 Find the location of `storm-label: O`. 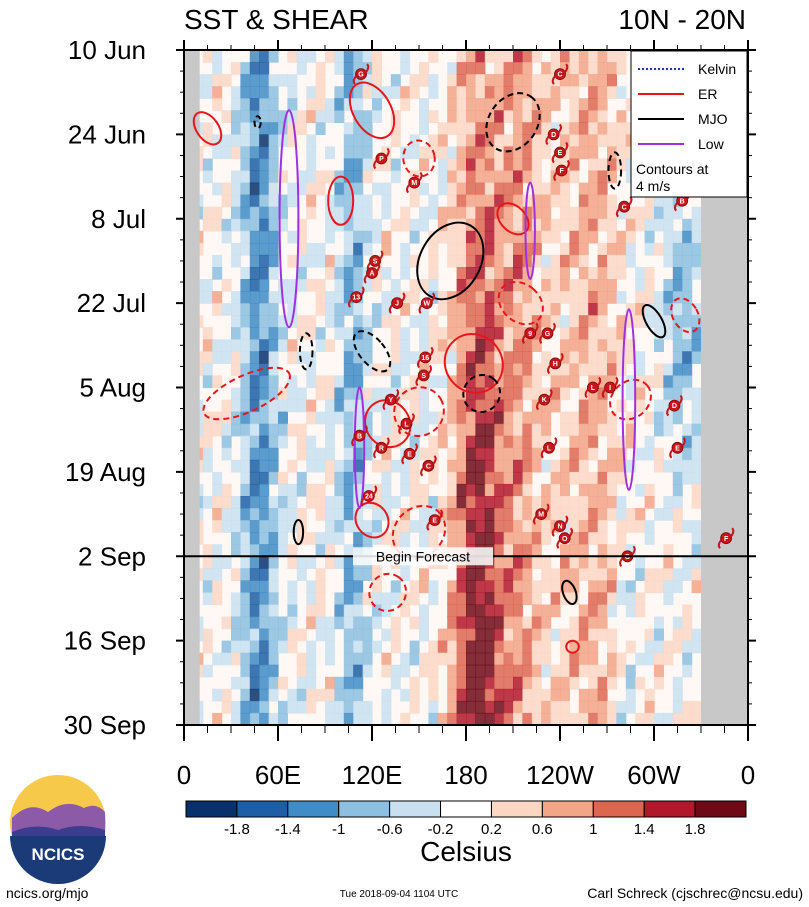

storm-label: O is located at coordinates (565, 539).